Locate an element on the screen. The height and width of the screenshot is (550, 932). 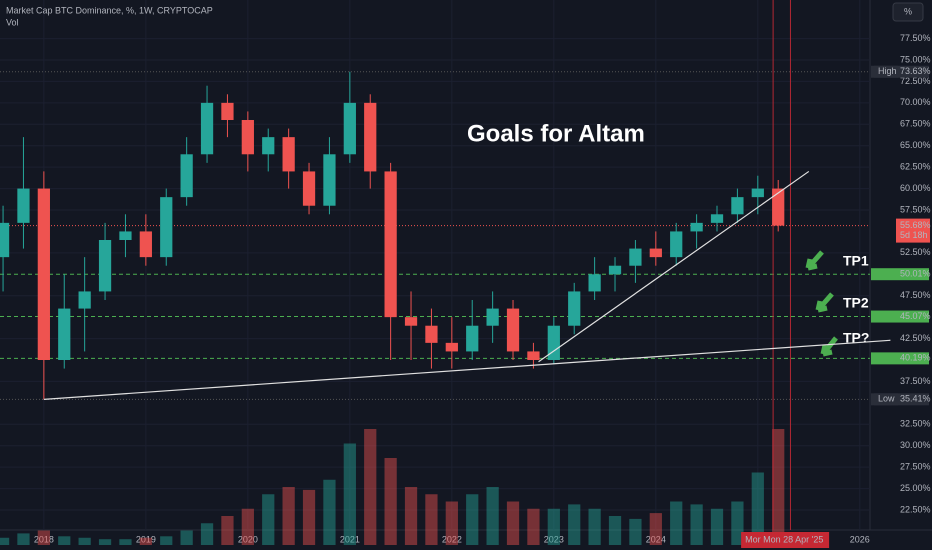
level-label: 45.07% is located at coordinates (915, 316).